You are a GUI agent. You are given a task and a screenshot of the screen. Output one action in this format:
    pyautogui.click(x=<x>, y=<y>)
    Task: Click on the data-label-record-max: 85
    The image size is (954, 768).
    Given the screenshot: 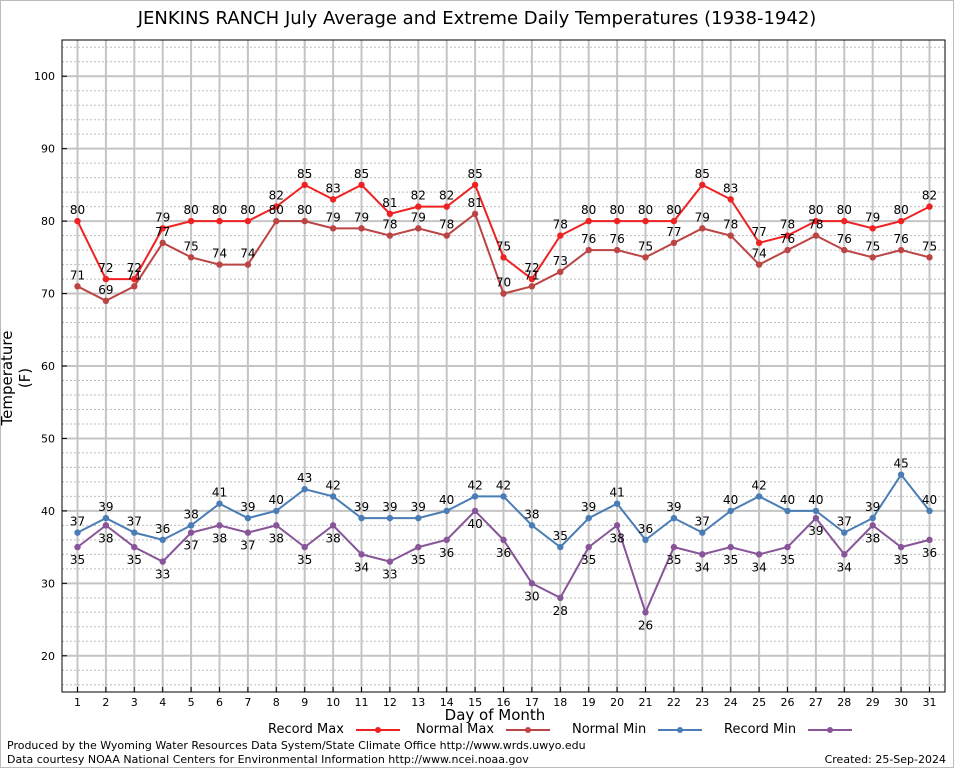 What is the action you would take?
    pyautogui.click(x=361, y=174)
    